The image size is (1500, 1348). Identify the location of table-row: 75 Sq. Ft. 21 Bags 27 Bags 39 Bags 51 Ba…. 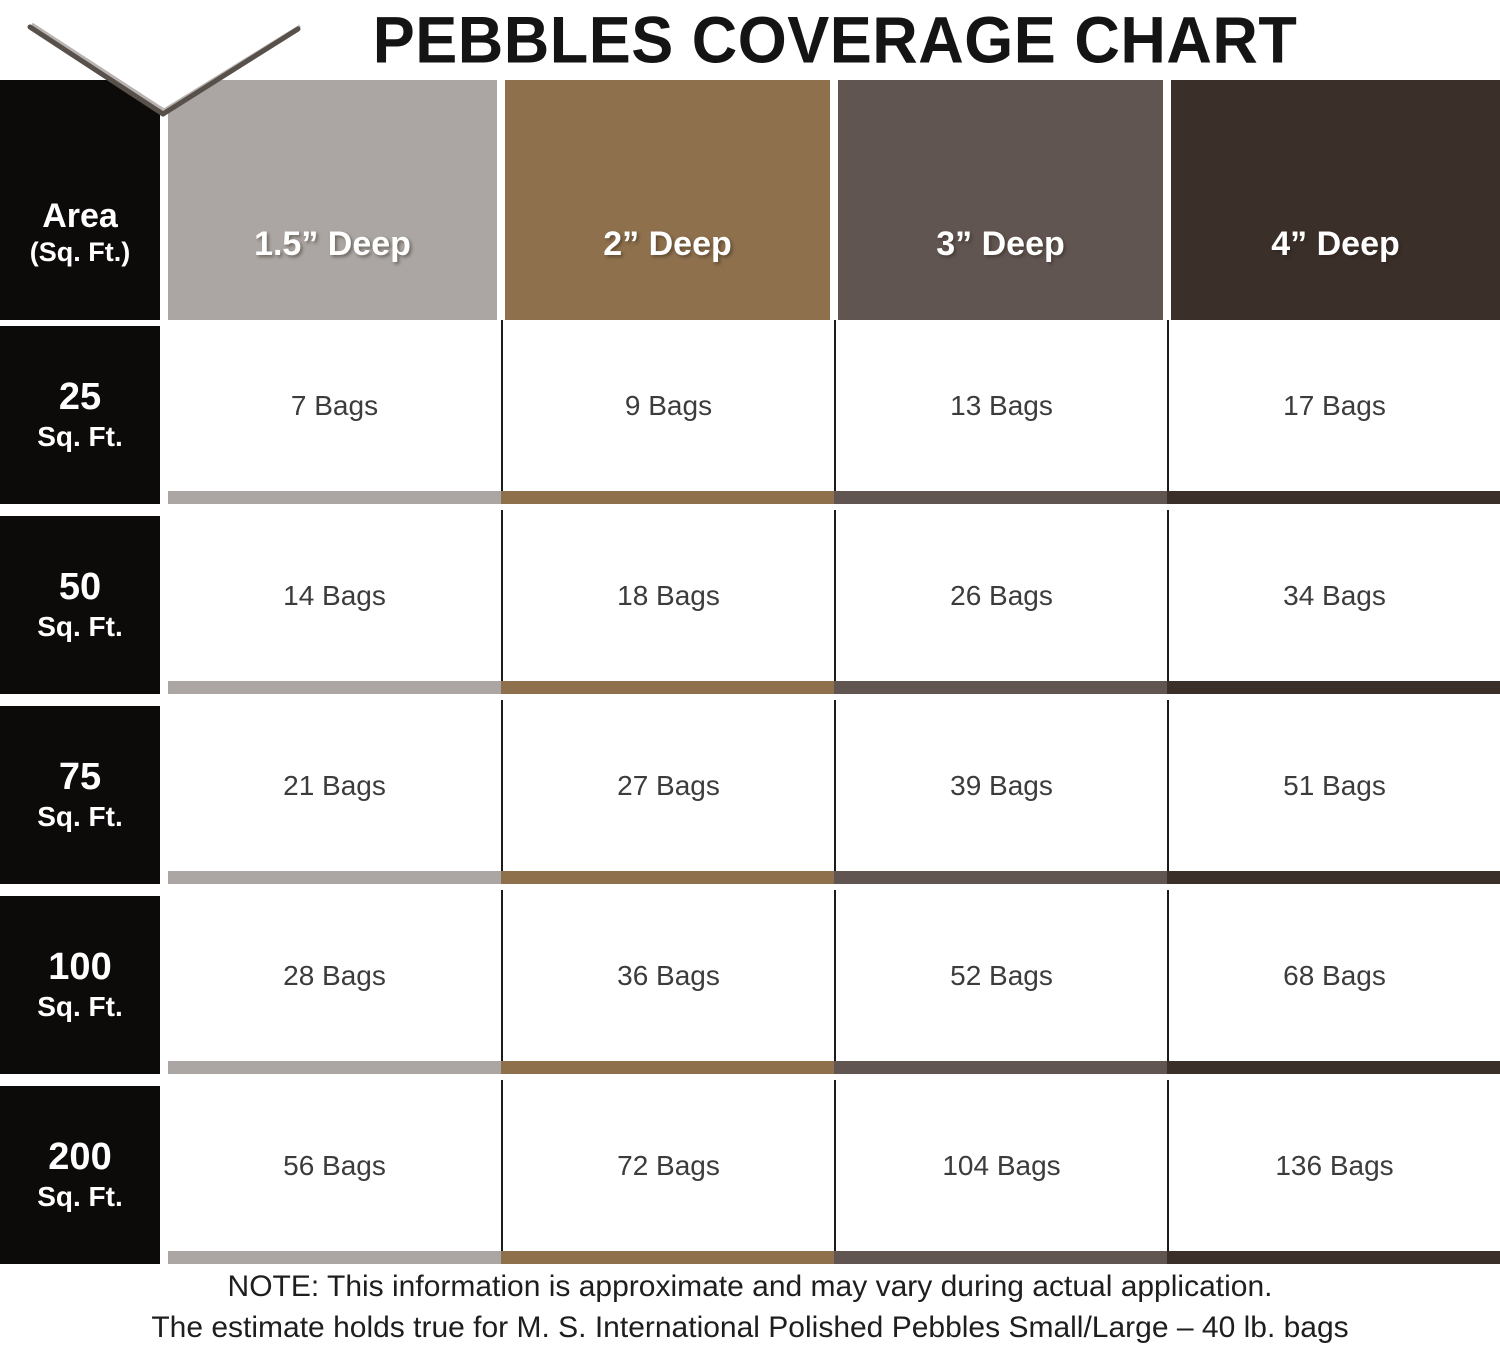
(750, 795).